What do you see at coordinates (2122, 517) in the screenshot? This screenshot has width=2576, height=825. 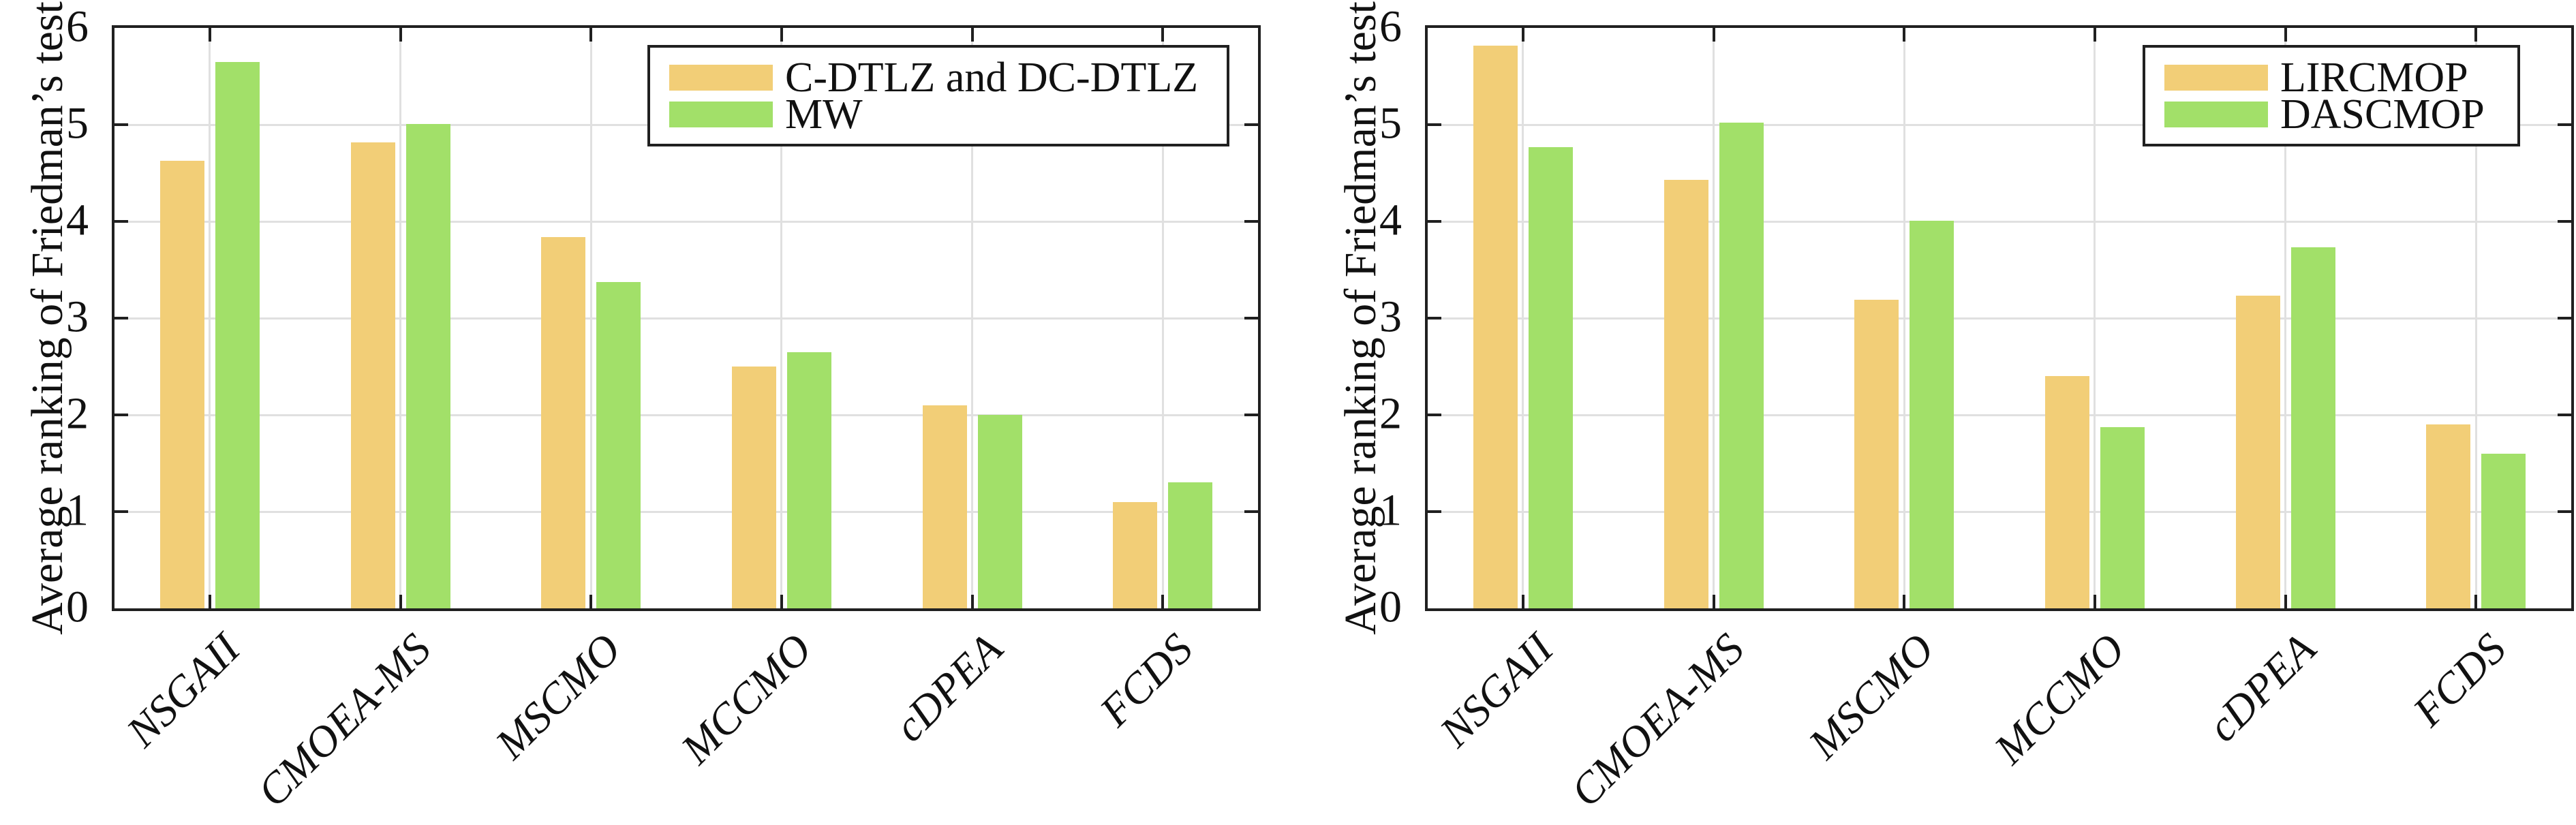 I see `bar-green-mccmo` at bounding box center [2122, 517].